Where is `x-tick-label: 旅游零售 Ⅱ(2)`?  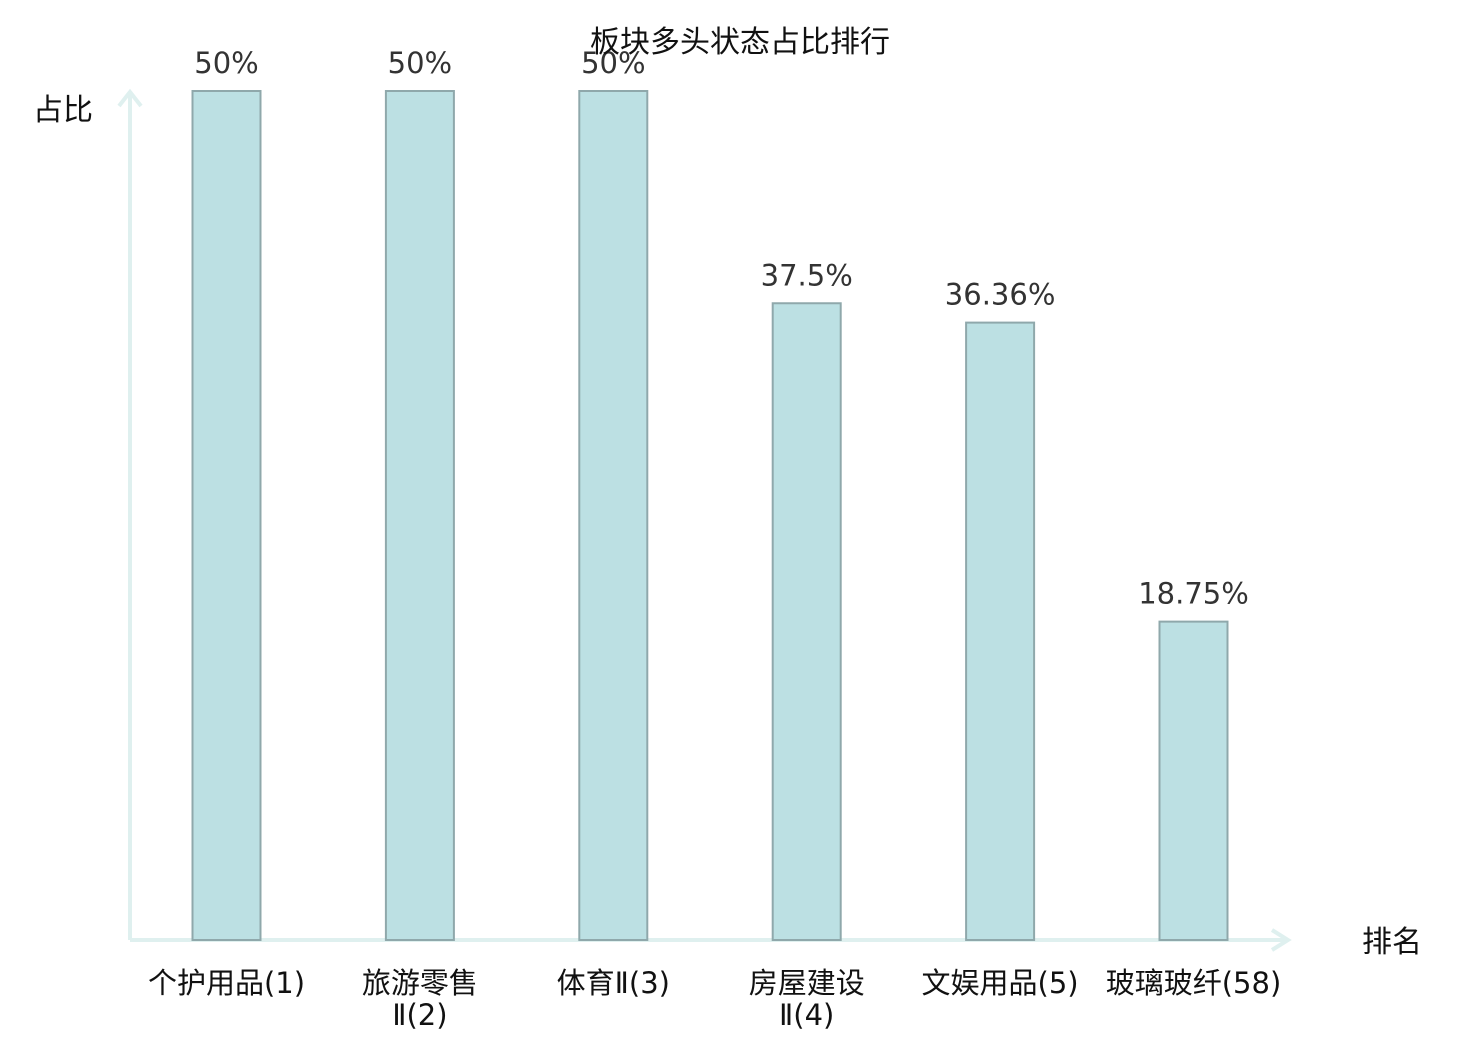 x-tick-label: 旅游零售 Ⅱ(2) is located at coordinates (420, 999).